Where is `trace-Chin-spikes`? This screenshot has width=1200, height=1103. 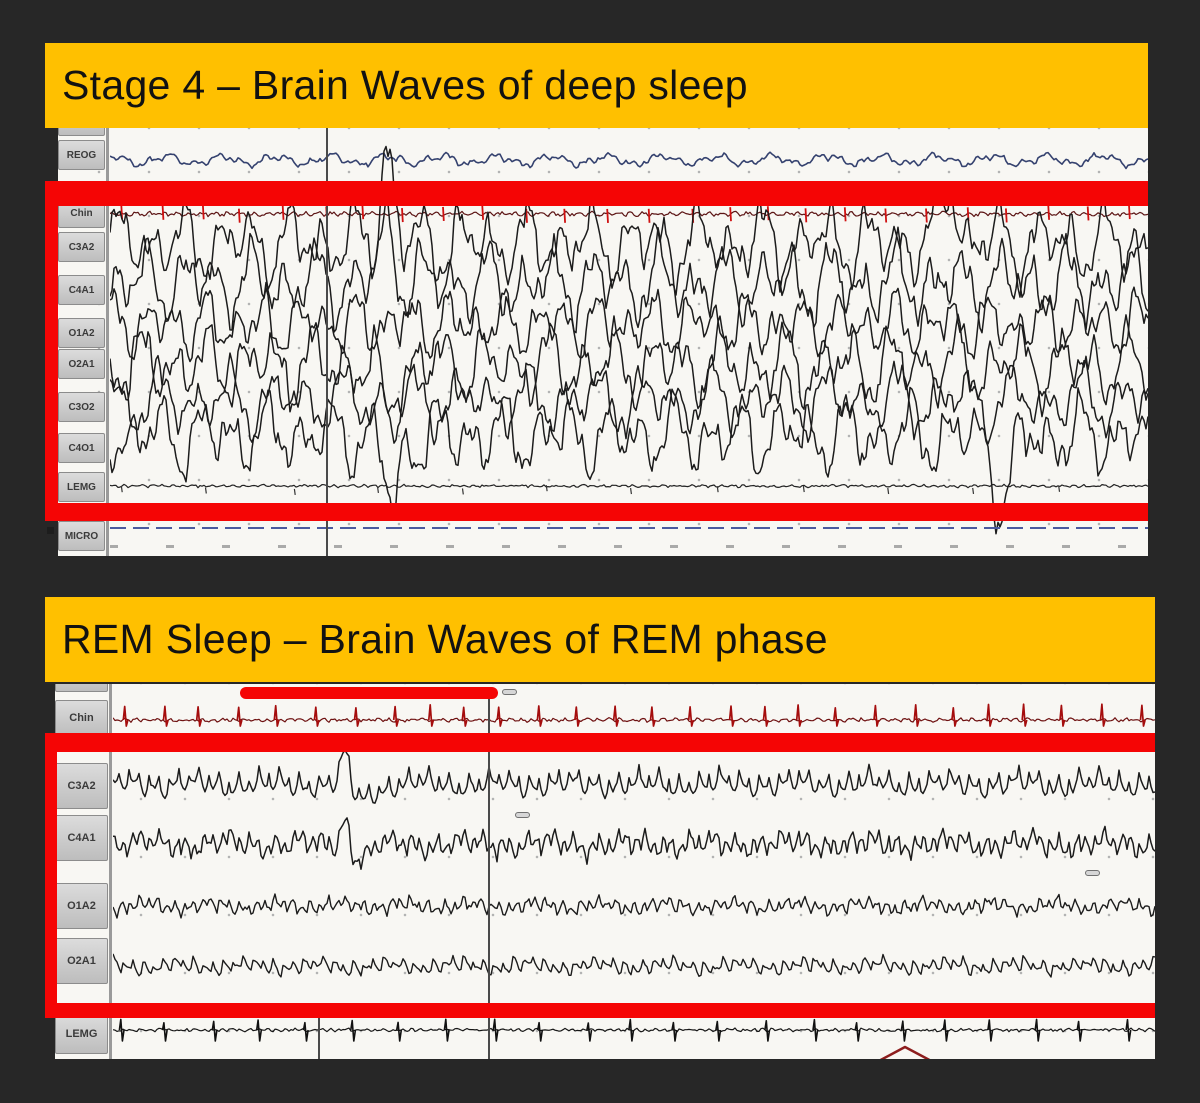
trace-Chin-spikes is located at coordinates (634, 715).